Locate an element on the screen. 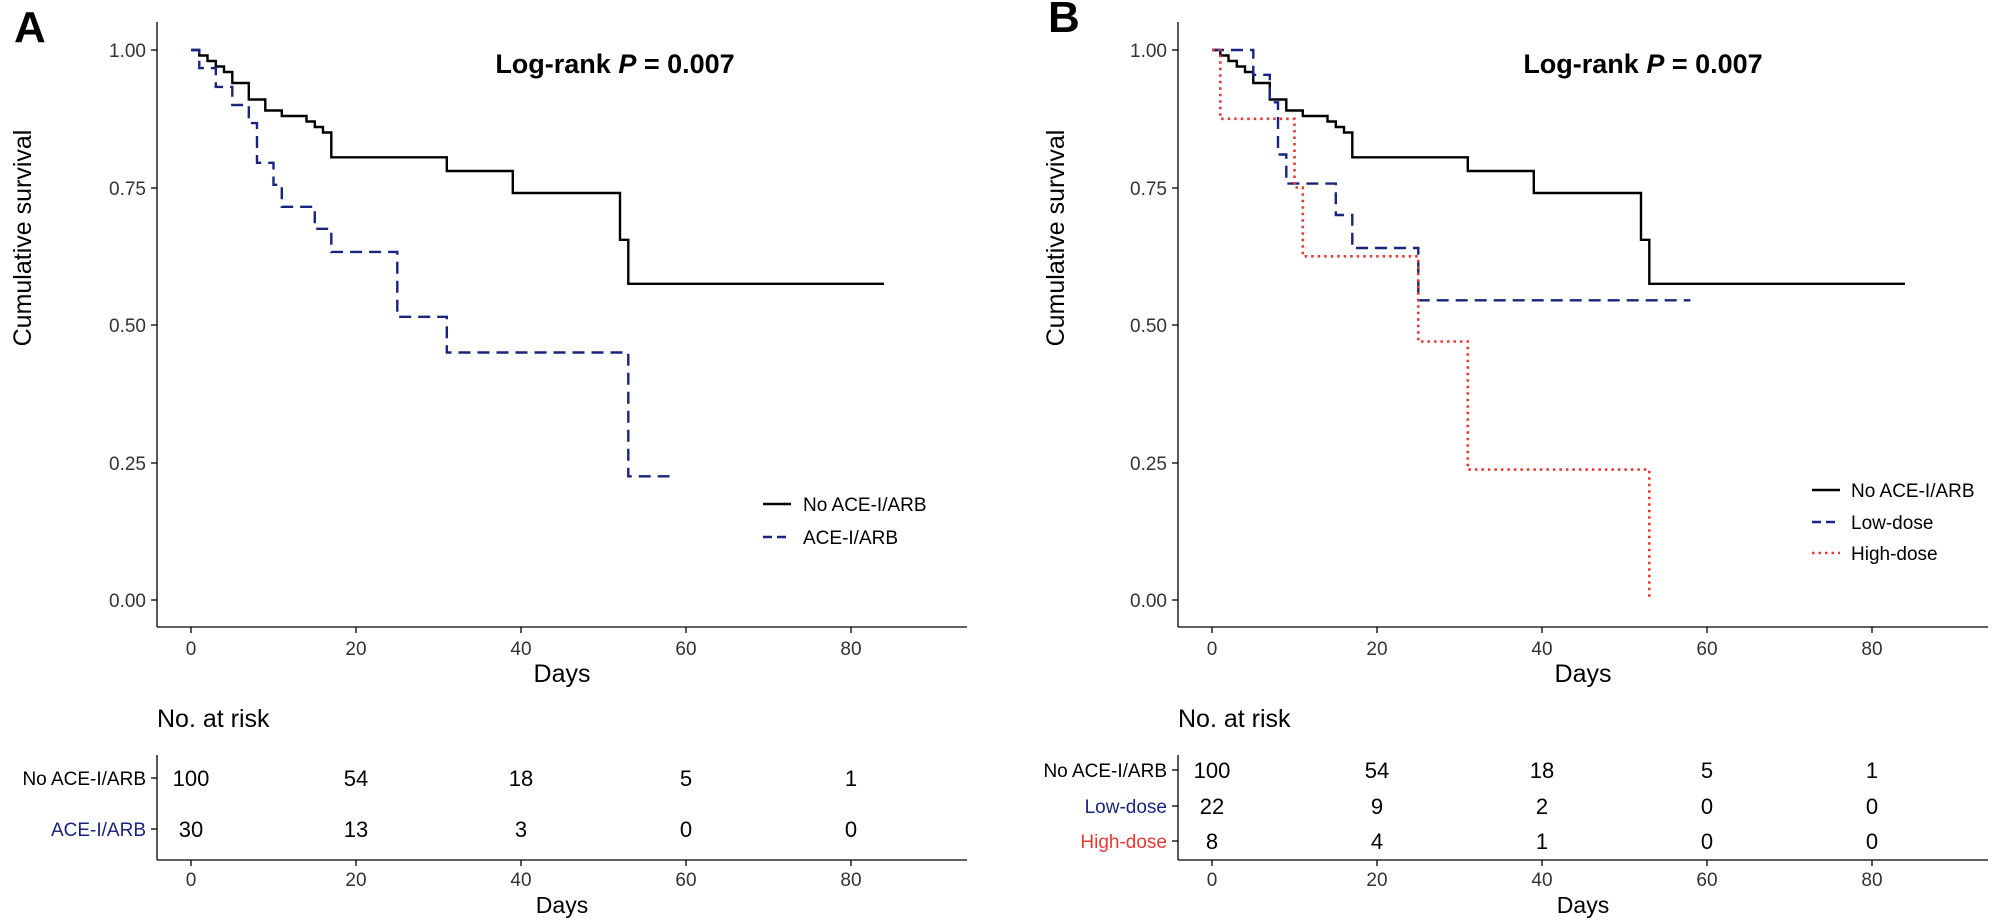 The height and width of the screenshot is (924, 2006). panel-a-letter: A is located at coordinates (30, 27).